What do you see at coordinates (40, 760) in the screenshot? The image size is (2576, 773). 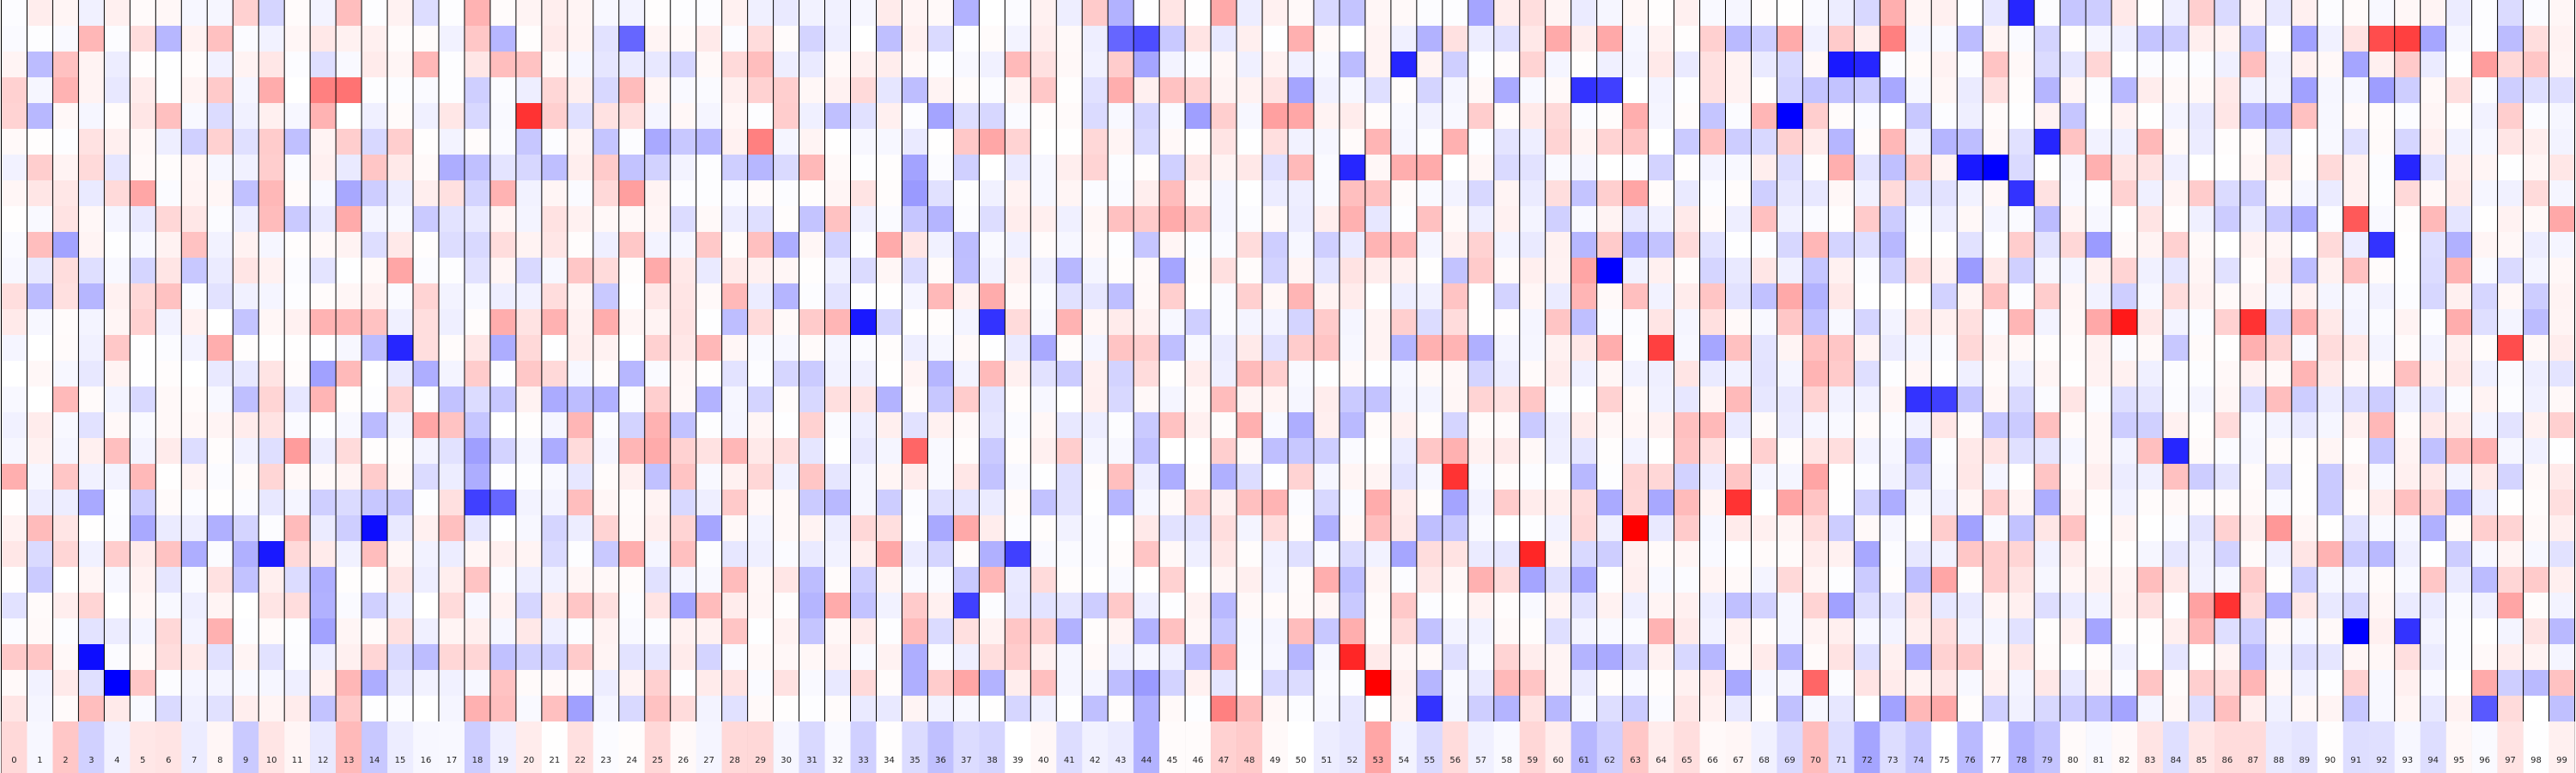 I see `column-tick-label: 1` at bounding box center [40, 760].